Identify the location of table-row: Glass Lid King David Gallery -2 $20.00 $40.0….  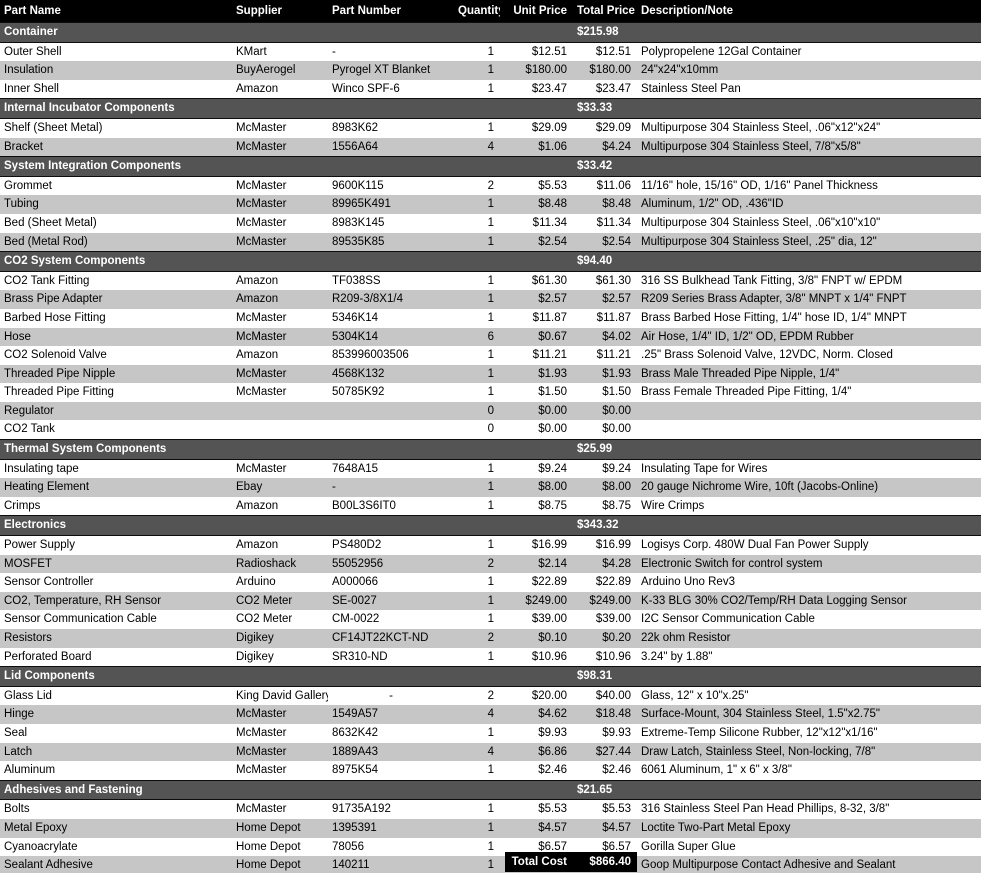
(490, 696).